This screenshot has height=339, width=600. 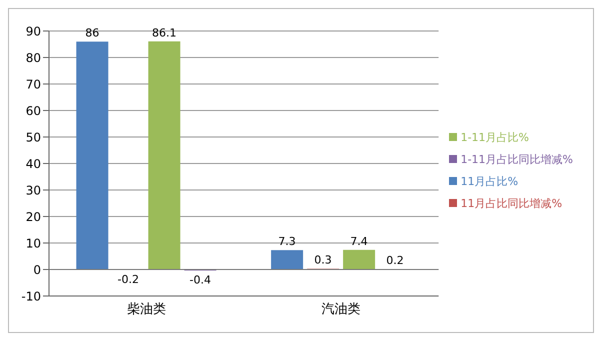 What do you see at coordinates (31, 296) in the screenshot?
I see `y-tick-label: -10` at bounding box center [31, 296].